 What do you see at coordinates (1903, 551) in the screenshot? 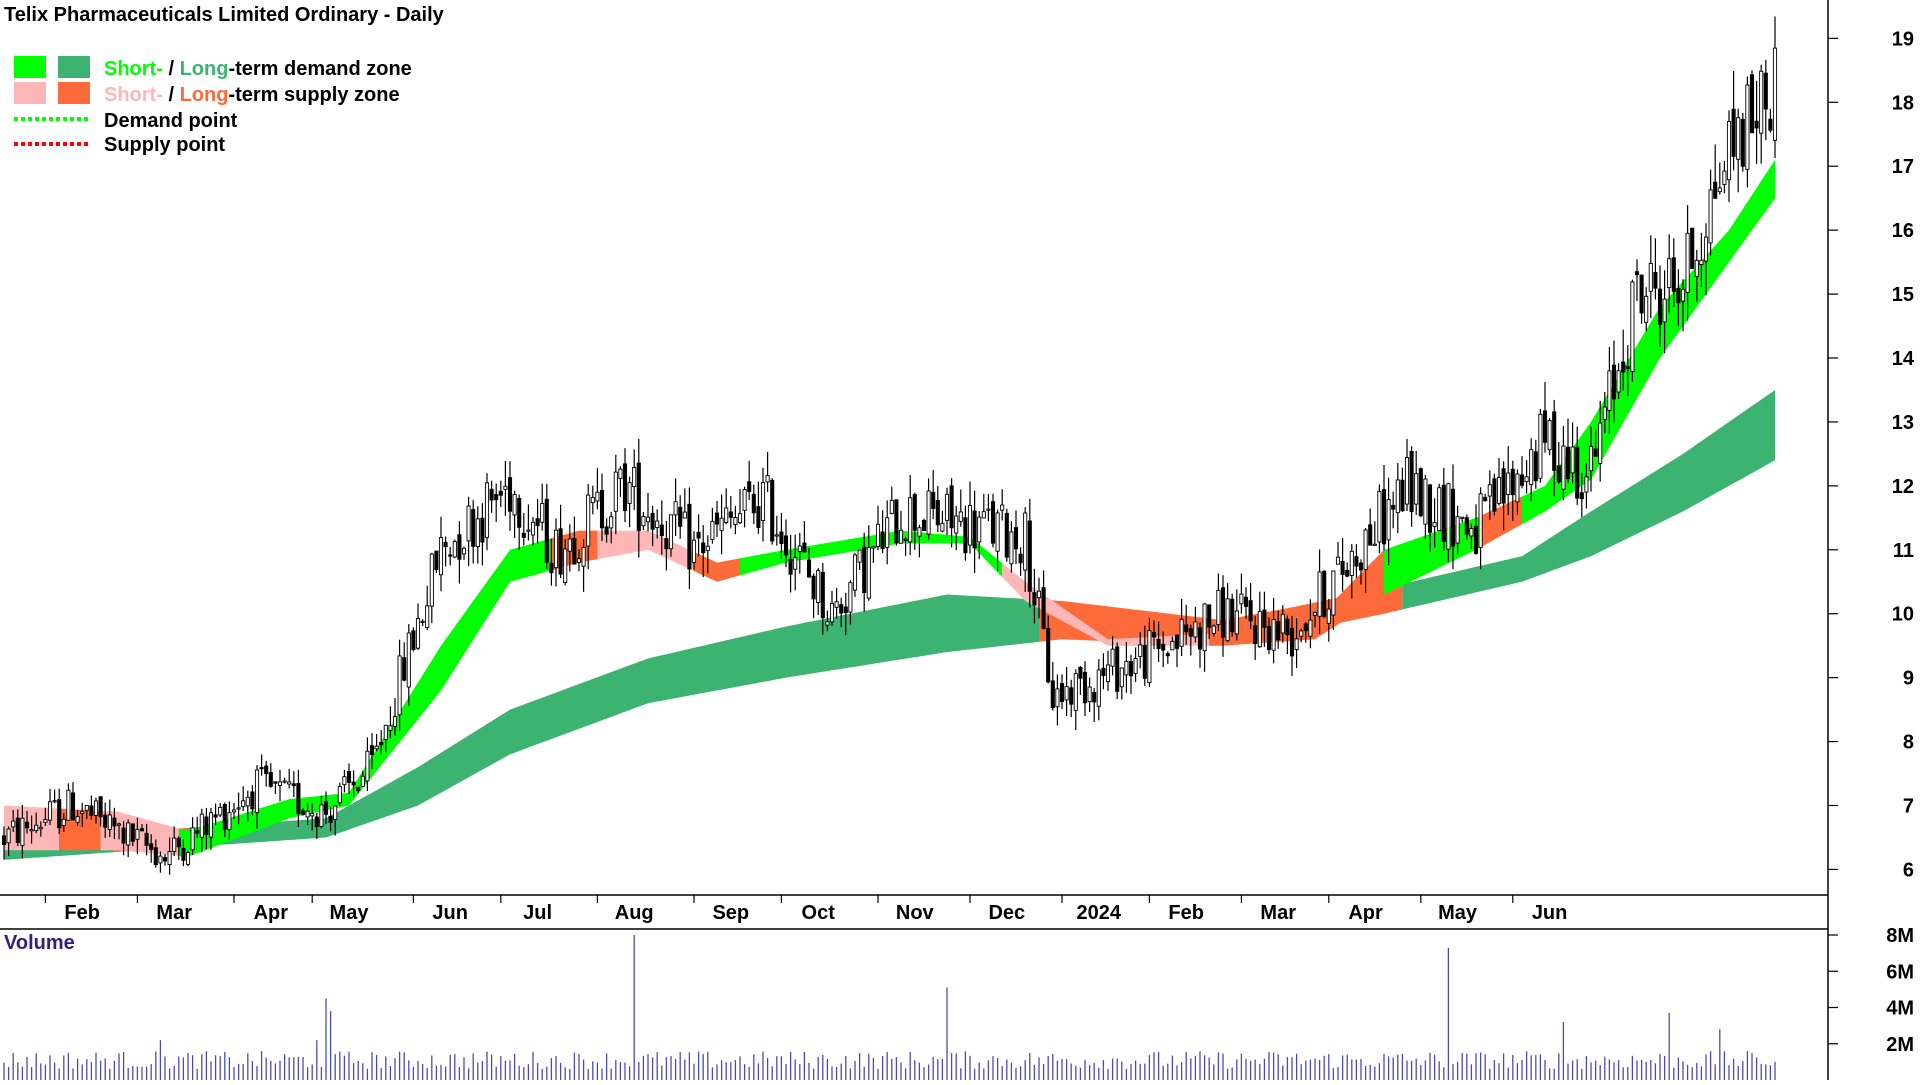
I see `y-tick-label: 11` at bounding box center [1903, 551].